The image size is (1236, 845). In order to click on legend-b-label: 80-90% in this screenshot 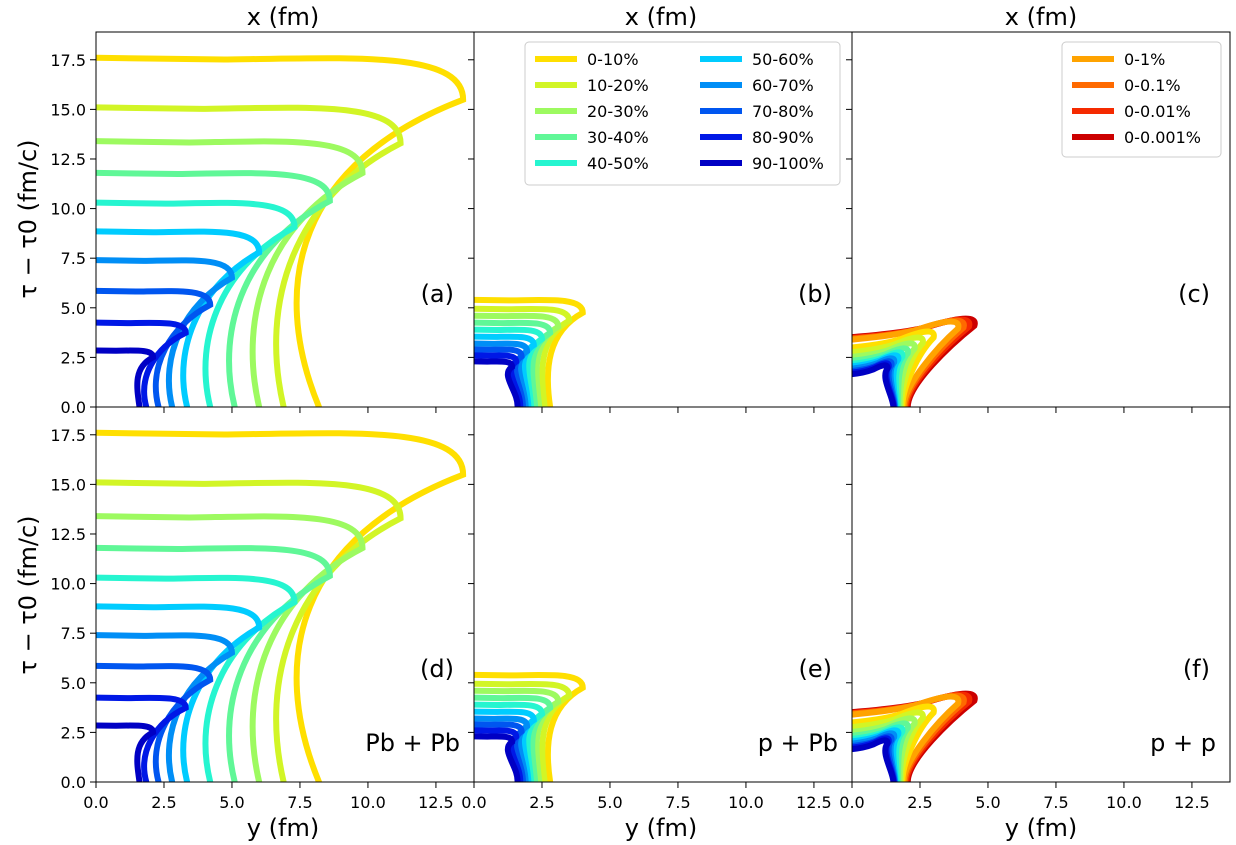, I will do `click(783, 137)`.